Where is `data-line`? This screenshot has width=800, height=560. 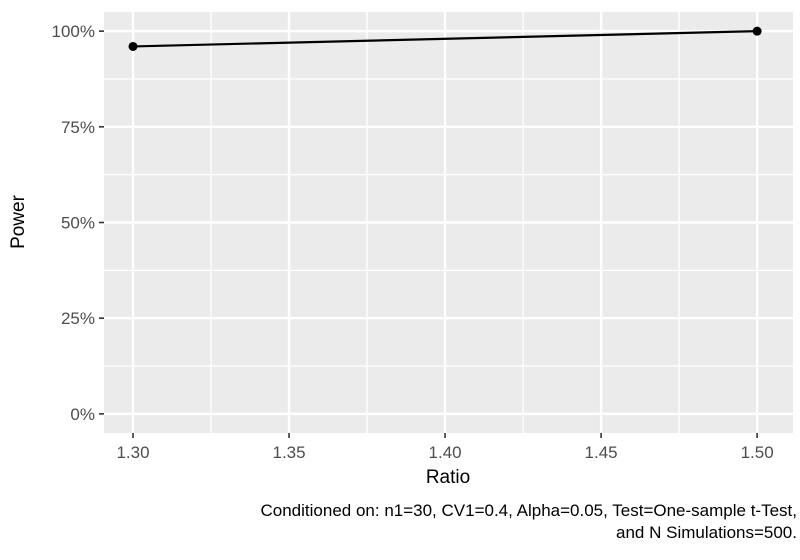
data-line is located at coordinates (445, 39).